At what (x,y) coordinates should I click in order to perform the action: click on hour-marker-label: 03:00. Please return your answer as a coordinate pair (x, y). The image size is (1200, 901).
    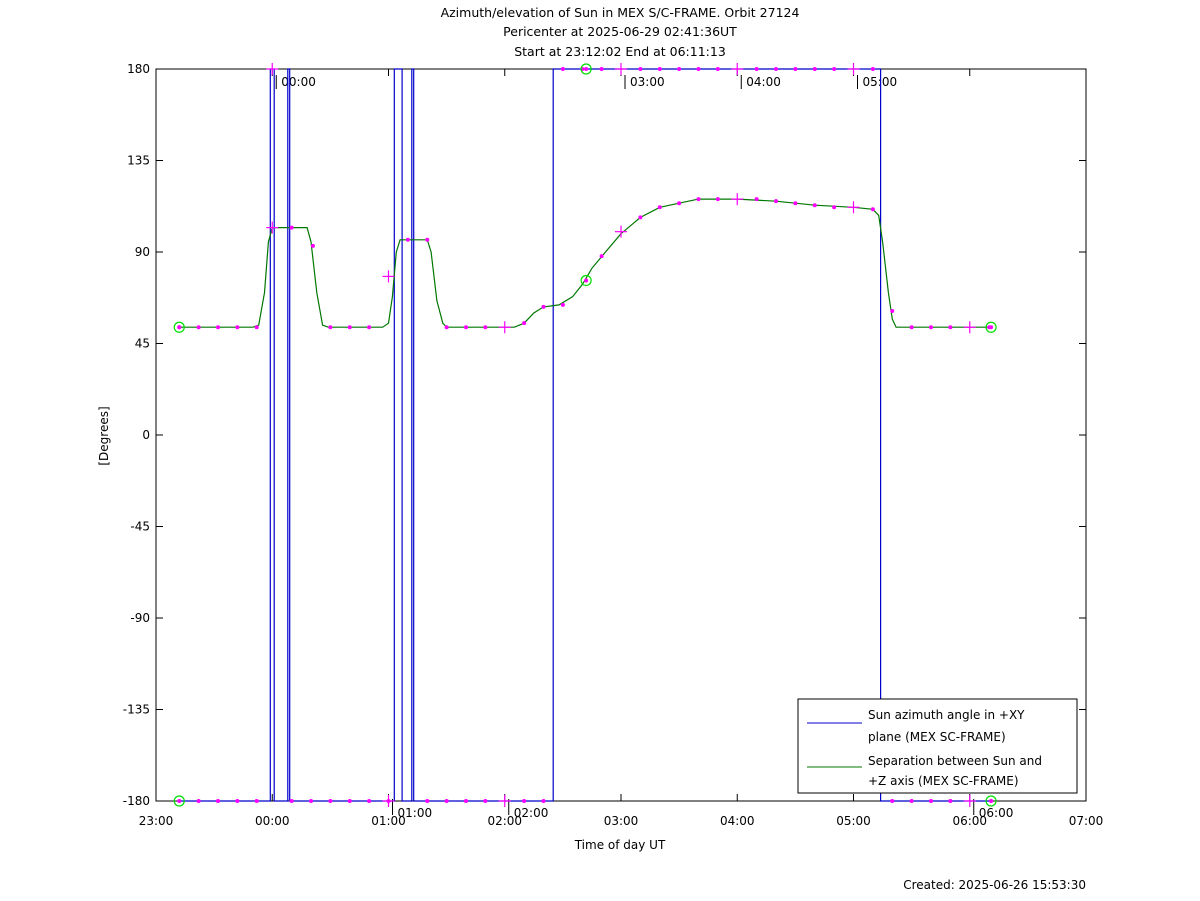
    Looking at the image, I should click on (647, 82).